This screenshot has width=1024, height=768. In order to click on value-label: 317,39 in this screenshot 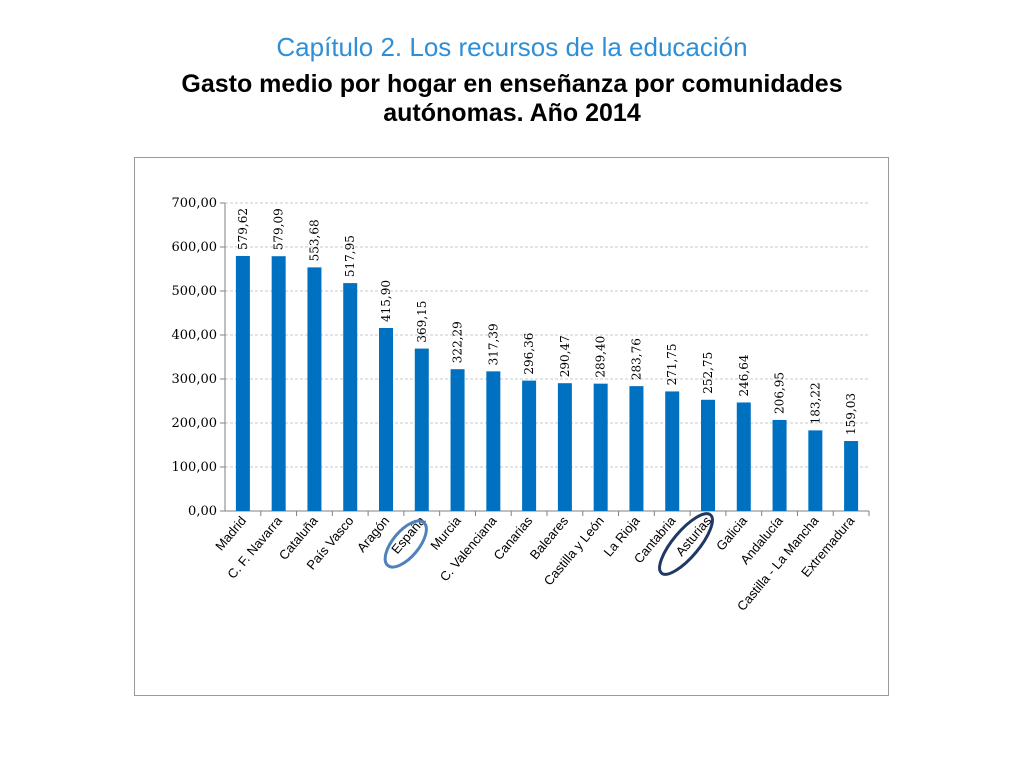, I will do `click(493, 344)`.